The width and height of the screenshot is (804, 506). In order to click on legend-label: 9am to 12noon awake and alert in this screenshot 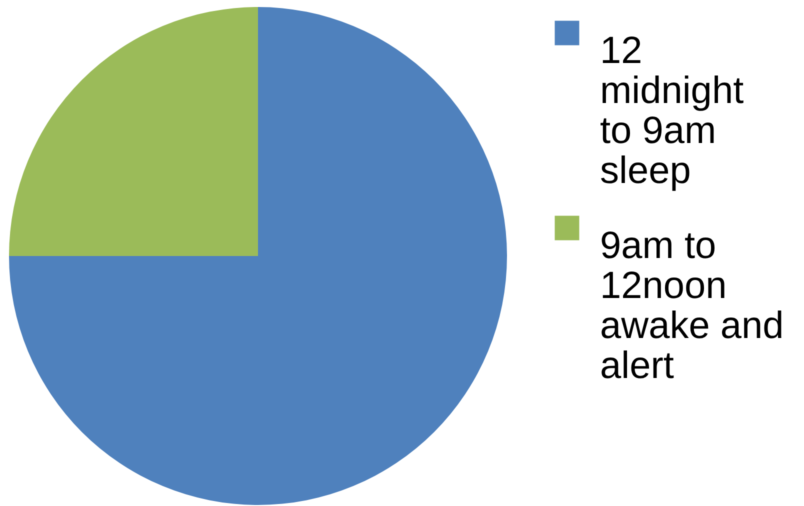, I will do `click(692, 306)`.